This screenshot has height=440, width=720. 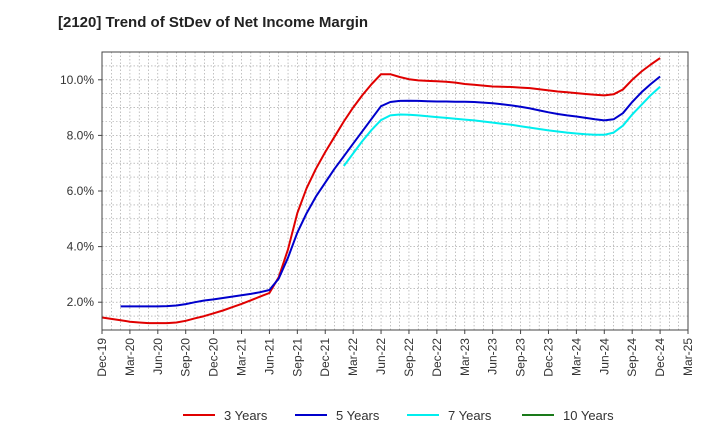 What do you see at coordinates (632, 357) in the screenshot?
I see `x-tick-label: Sep-24` at bounding box center [632, 357].